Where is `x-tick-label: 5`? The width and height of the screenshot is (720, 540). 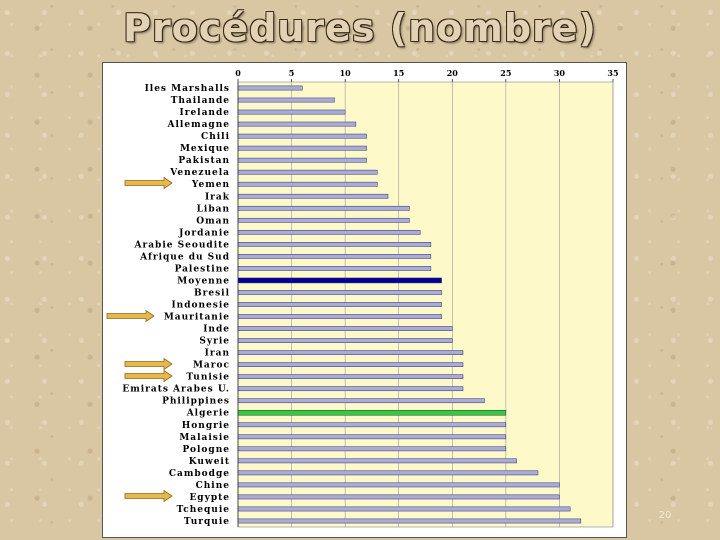 x-tick-label: 5 is located at coordinates (292, 73).